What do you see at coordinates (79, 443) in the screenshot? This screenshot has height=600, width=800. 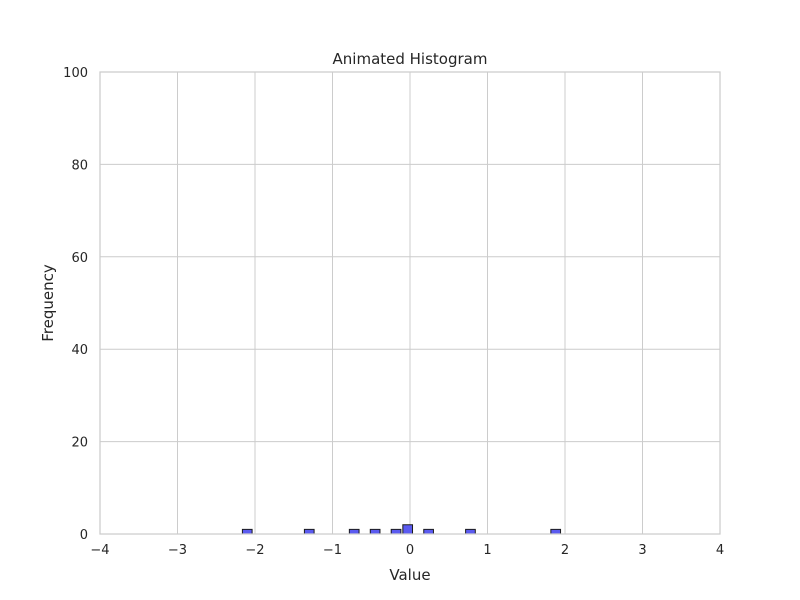 I see `y-tick-label: 20` at bounding box center [79, 443].